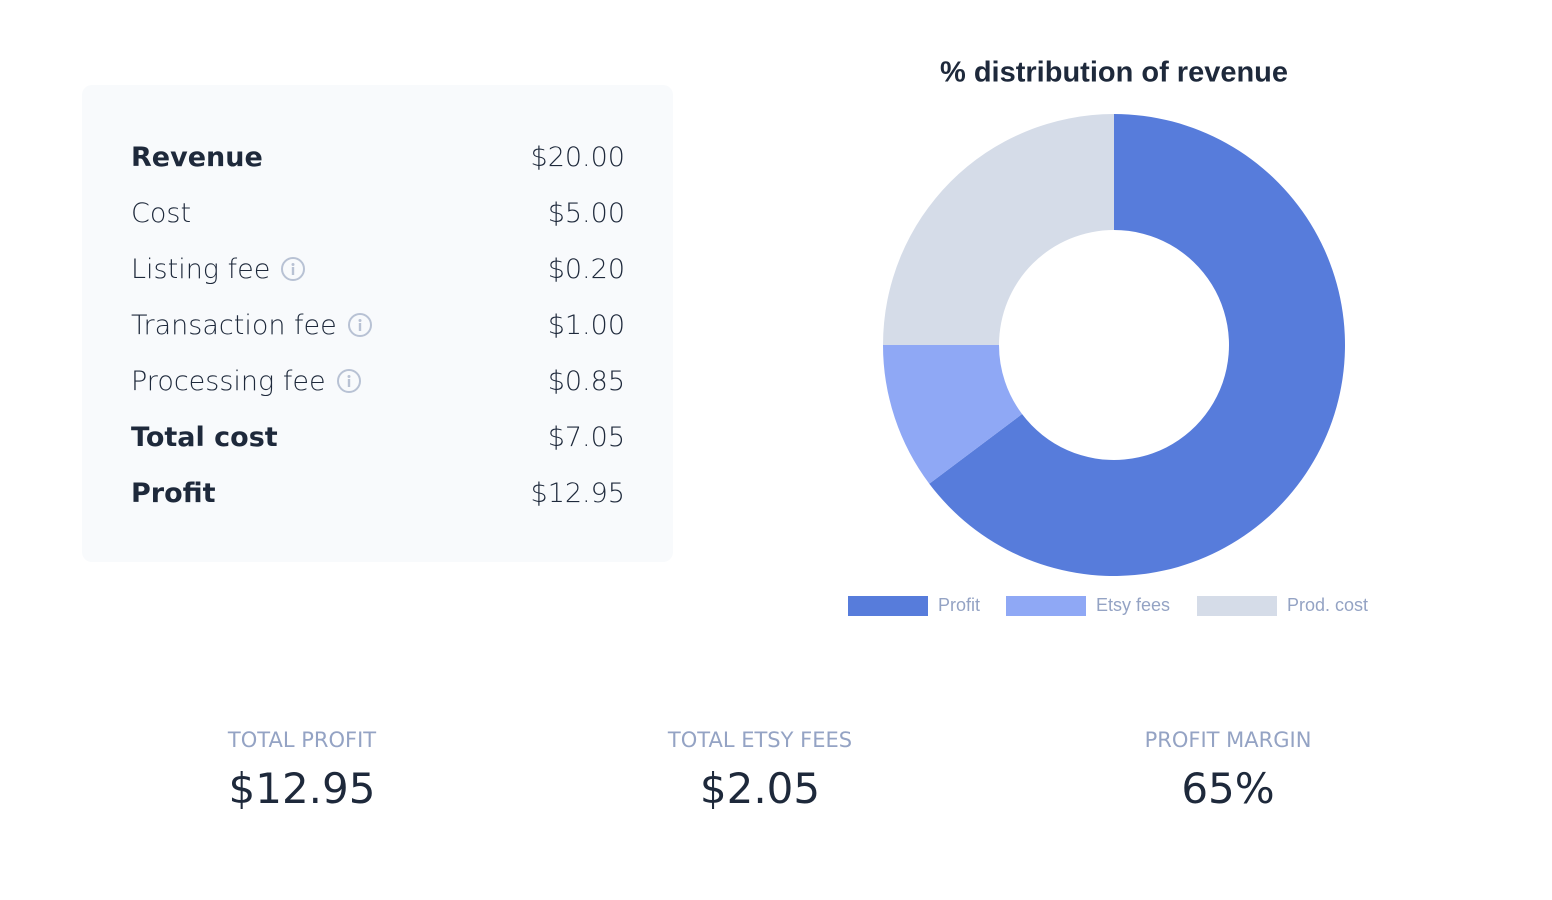 The image size is (1552, 900). Describe the element at coordinates (577, 493) in the screenshot. I see `row-value: $12.95` at that location.